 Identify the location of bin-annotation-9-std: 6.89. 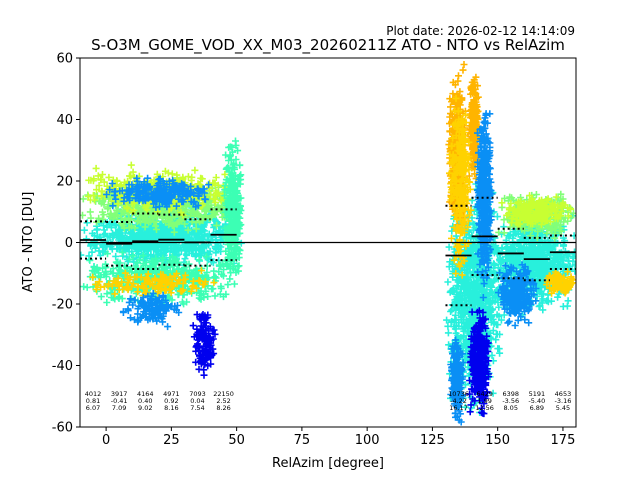
(537, 408).